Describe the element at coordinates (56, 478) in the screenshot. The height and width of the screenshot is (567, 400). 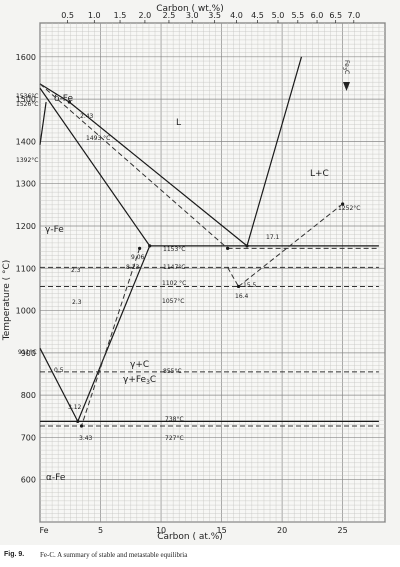
I see `alpha-fe-label: α-Fe` at that location.